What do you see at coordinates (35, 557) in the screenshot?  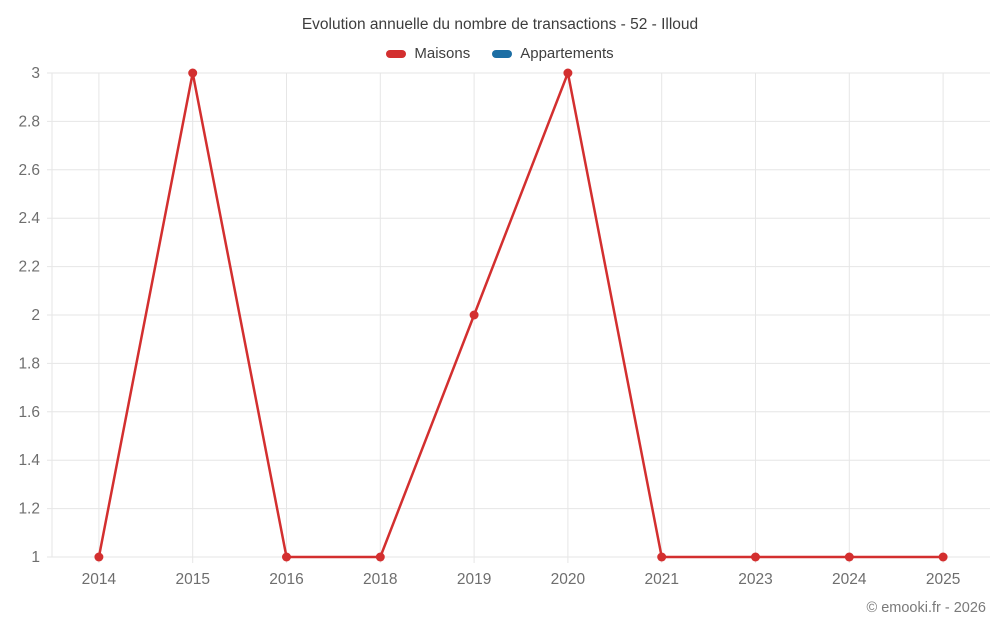 I see `y-tick-label: 1` at bounding box center [35, 557].